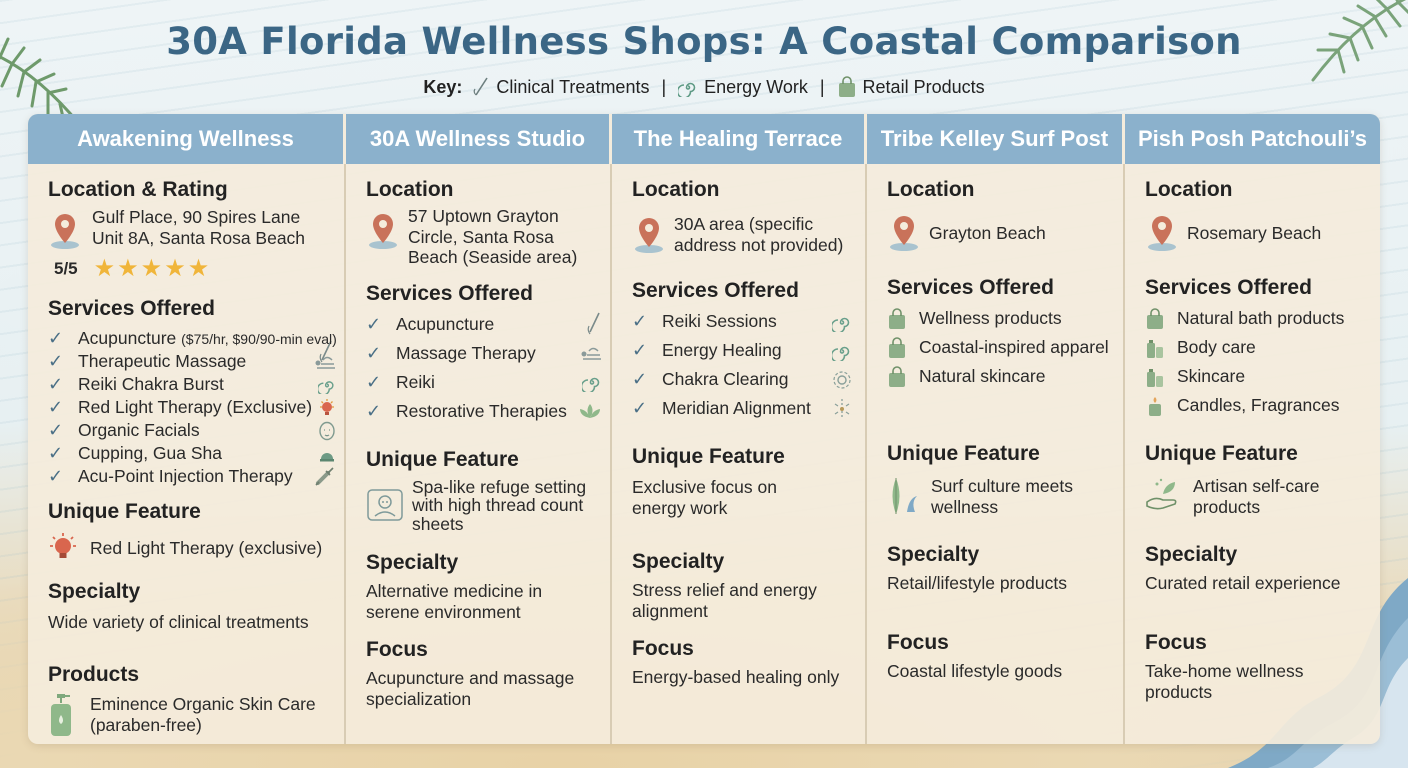 The image size is (1408, 768). What do you see at coordinates (327, 430) in the screenshot?
I see `face-icon` at bounding box center [327, 430].